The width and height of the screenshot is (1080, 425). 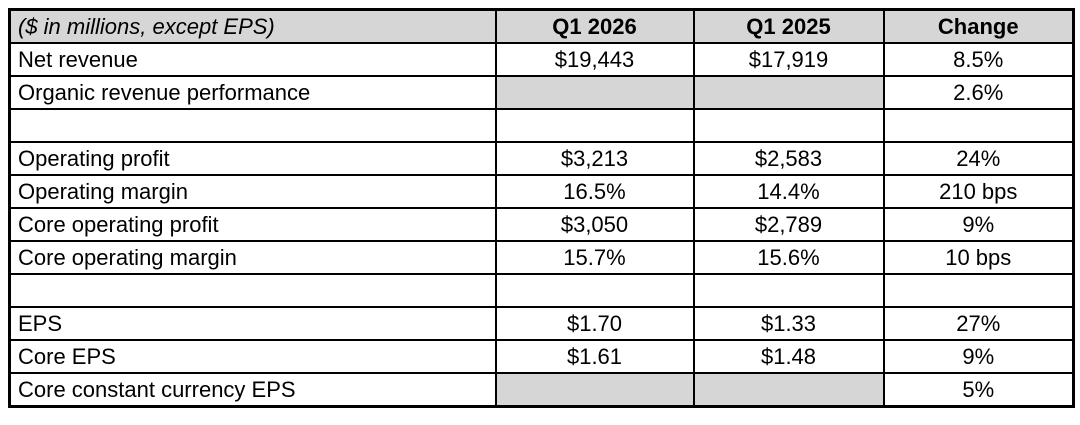 What do you see at coordinates (978, 158) in the screenshot?
I see `value-cell-change: 24%` at bounding box center [978, 158].